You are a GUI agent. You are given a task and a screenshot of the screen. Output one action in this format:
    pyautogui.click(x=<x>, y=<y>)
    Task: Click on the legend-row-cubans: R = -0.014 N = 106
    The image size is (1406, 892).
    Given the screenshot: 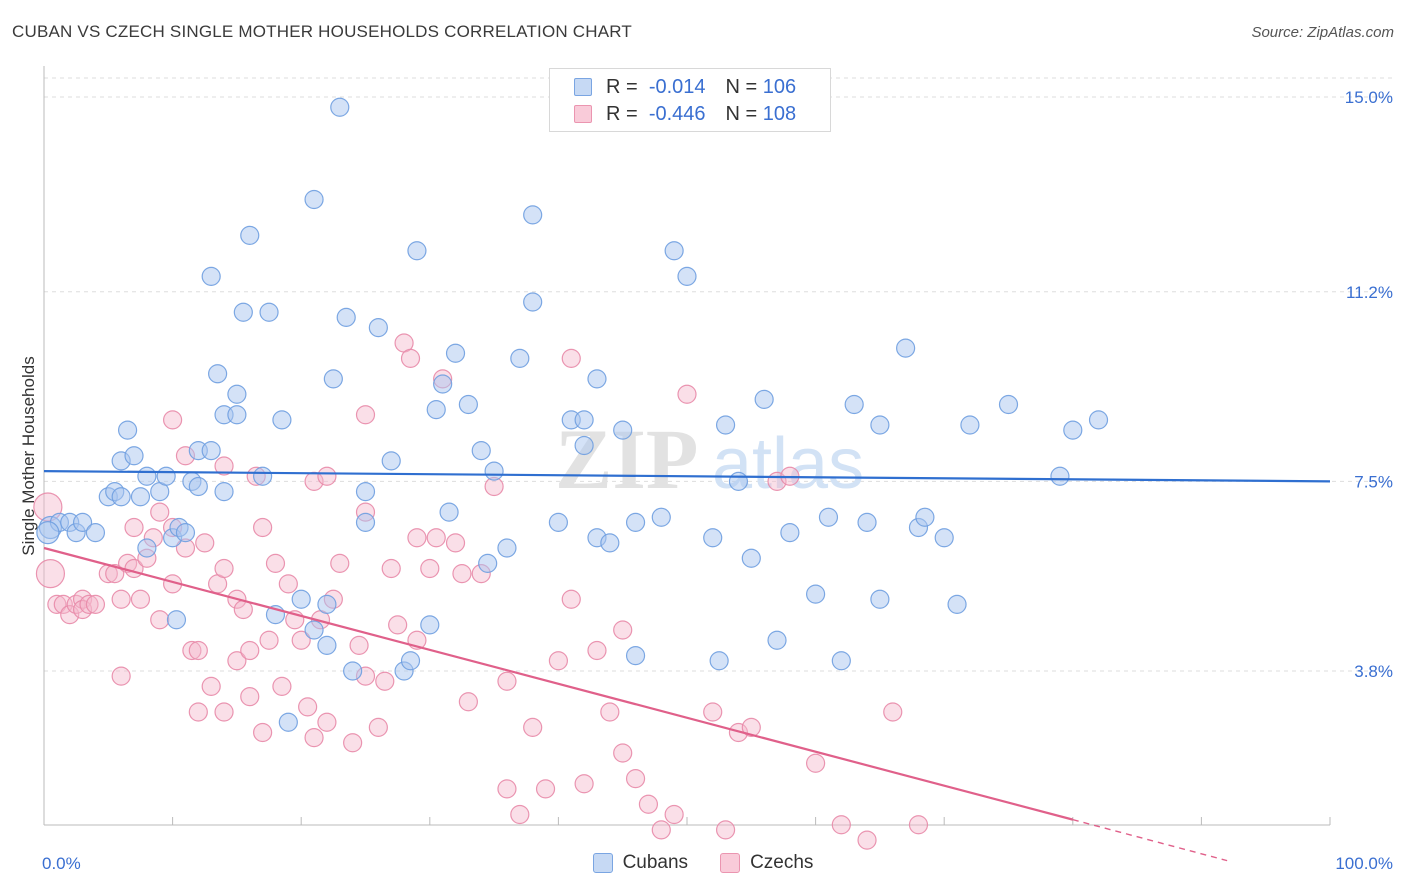 What is the action you would take?
    pyautogui.click(x=685, y=87)
    